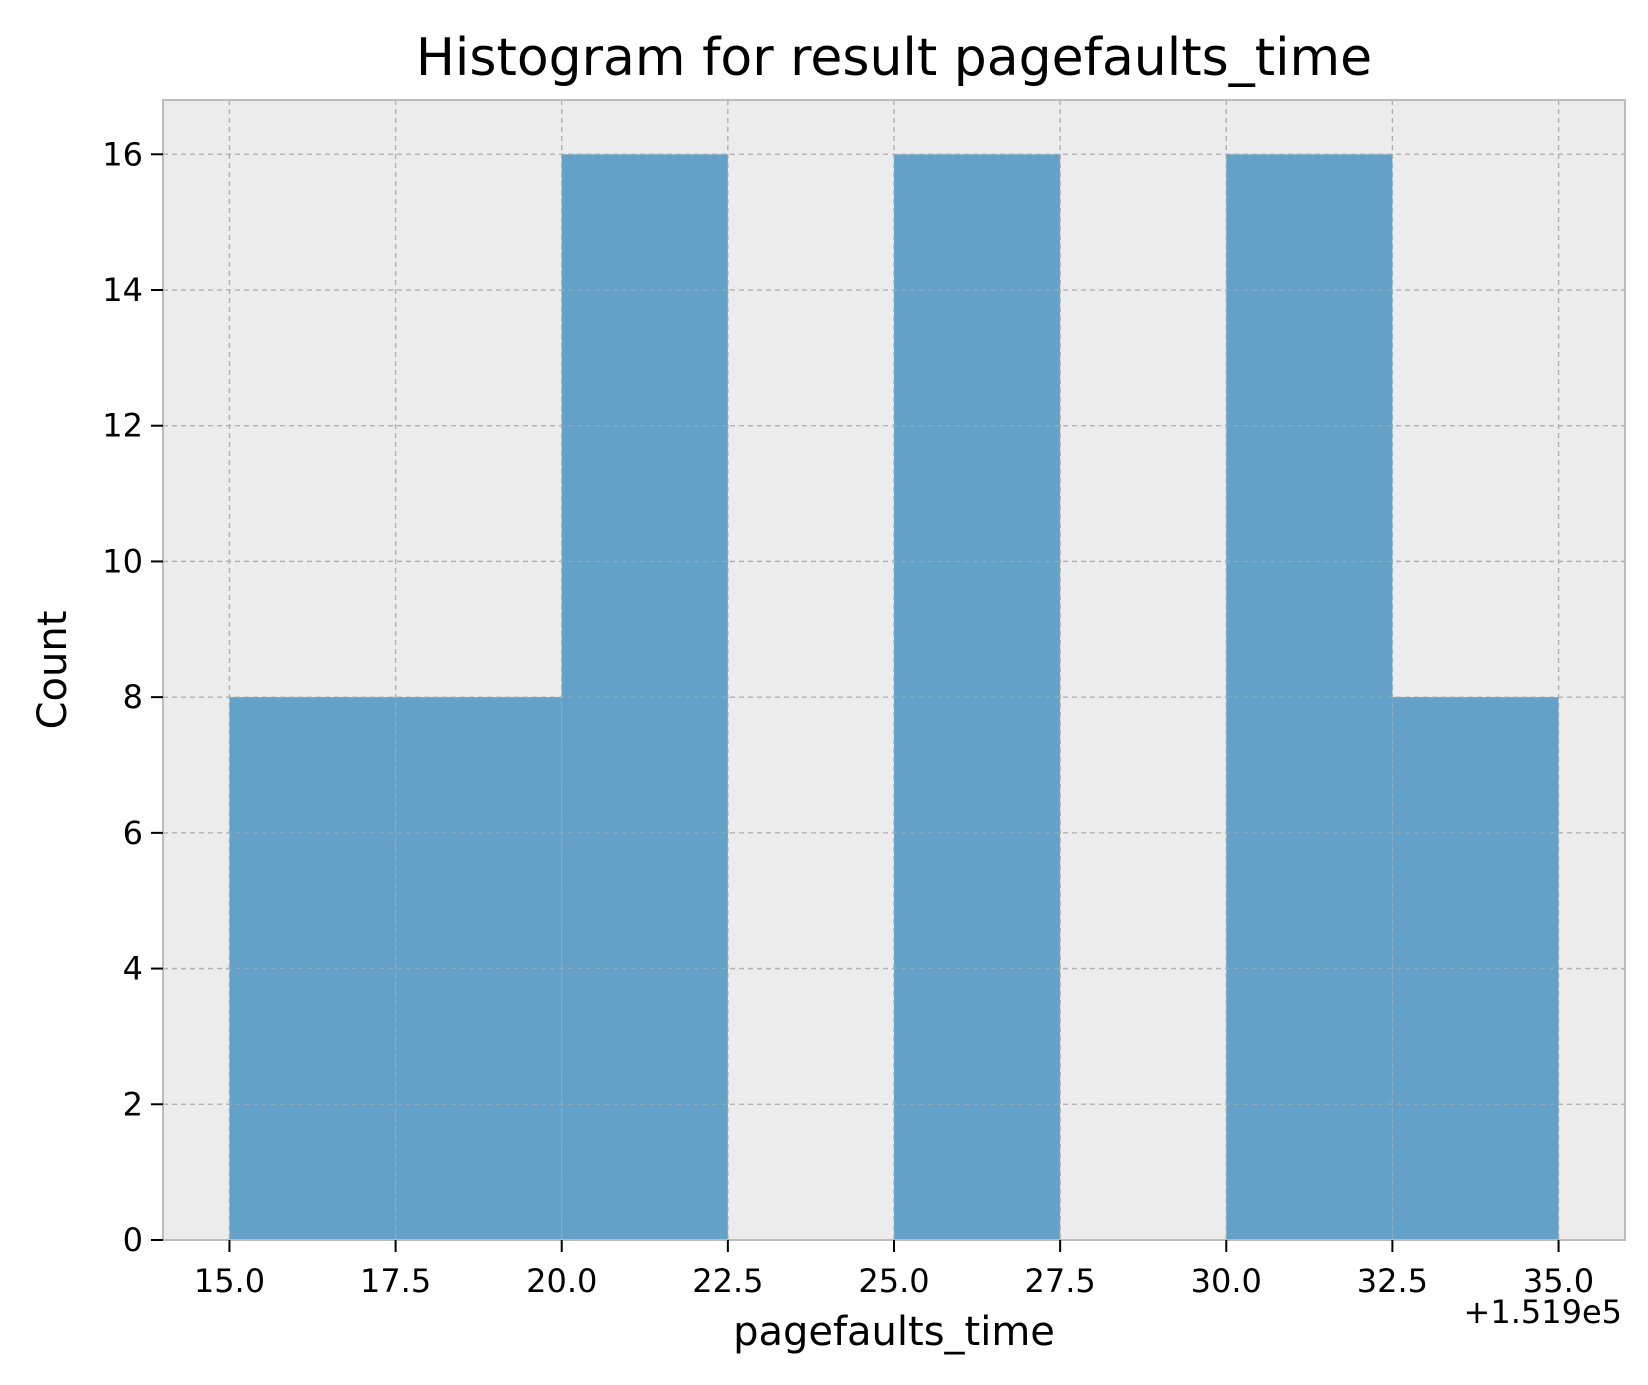  What do you see at coordinates (133, 833) in the screenshot?
I see `y-tick-label: 6` at bounding box center [133, 833].